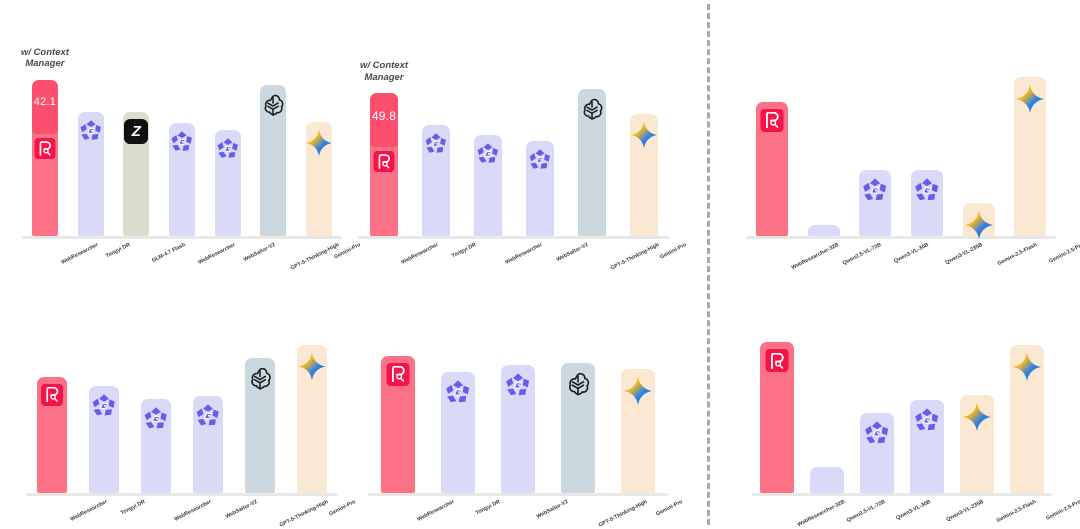  I want to click on glm-z-glyph: Z, so click(136, 132).